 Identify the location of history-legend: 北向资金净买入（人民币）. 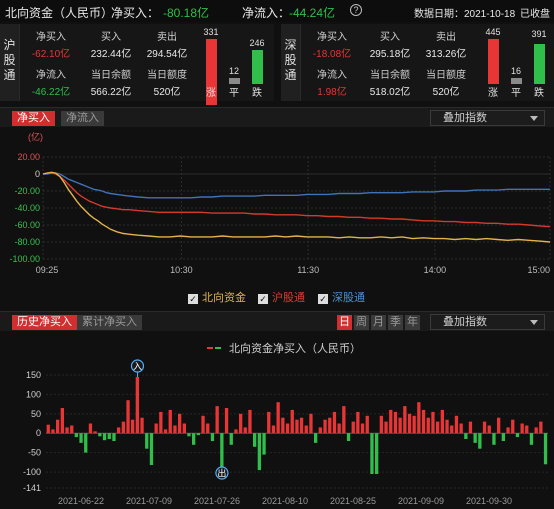
(284, 348).